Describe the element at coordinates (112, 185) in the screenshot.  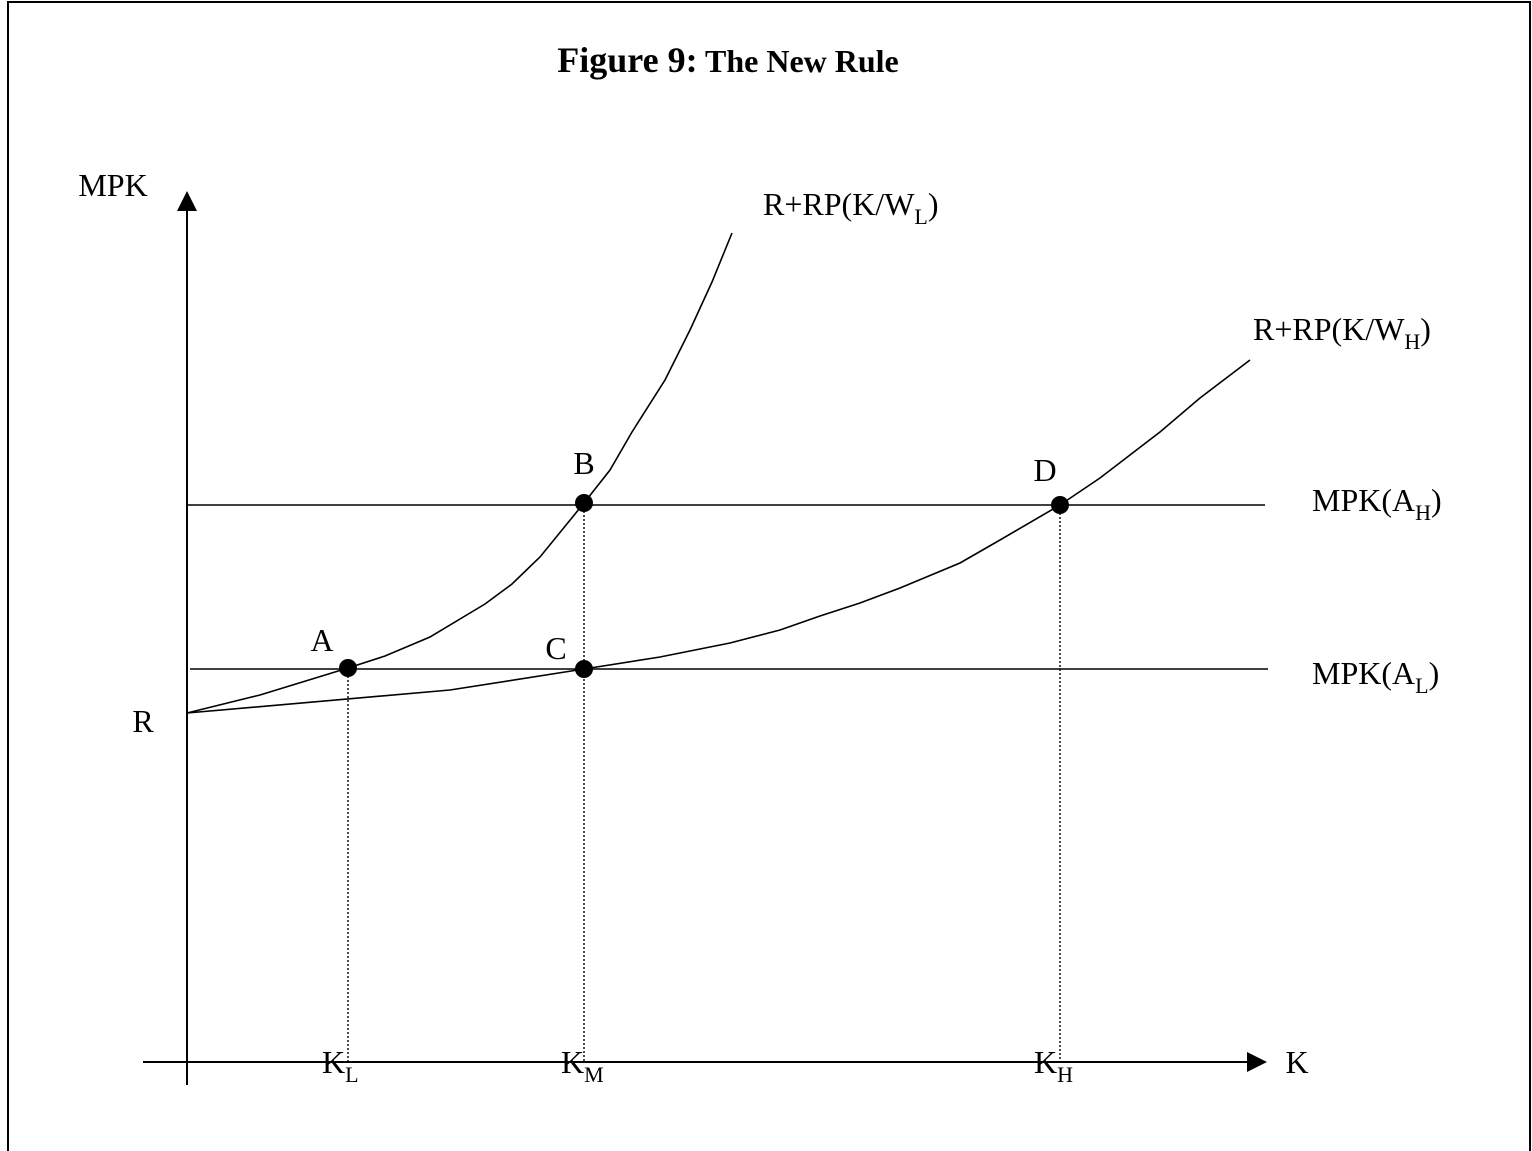
I see `y-axis-label: MPK` at that location.